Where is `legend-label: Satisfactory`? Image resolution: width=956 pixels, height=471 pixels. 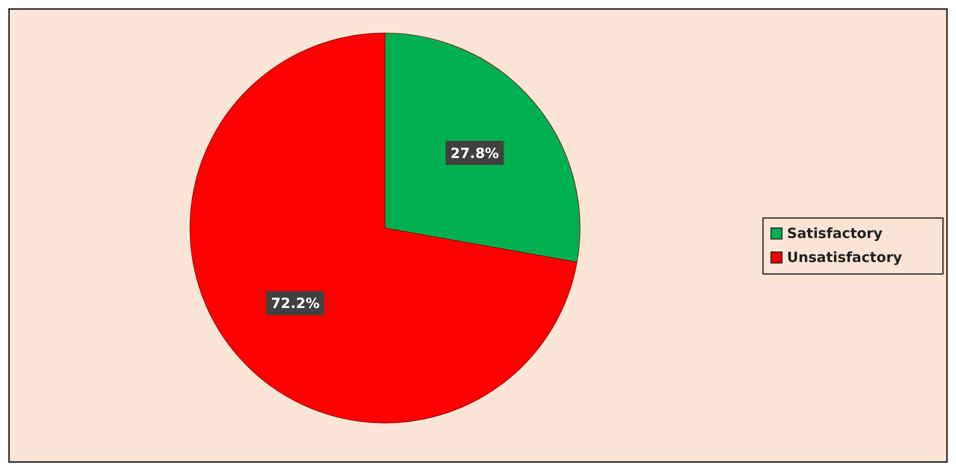
legend-label: Satisfactory is located at coordinates (835, 234).